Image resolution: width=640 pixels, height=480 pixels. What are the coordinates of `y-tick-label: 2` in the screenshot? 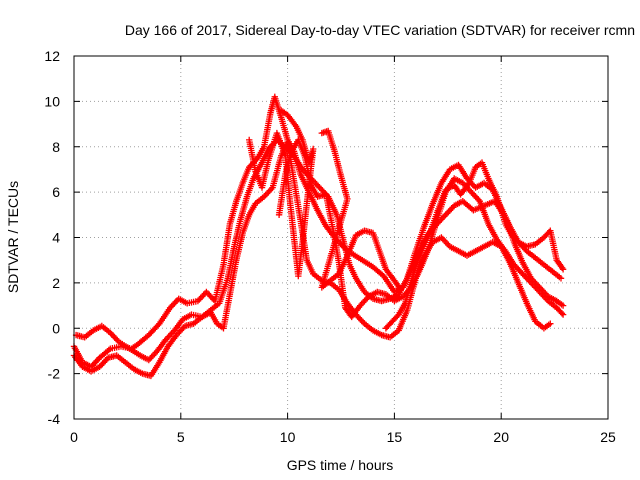 It's located at (56, 283).